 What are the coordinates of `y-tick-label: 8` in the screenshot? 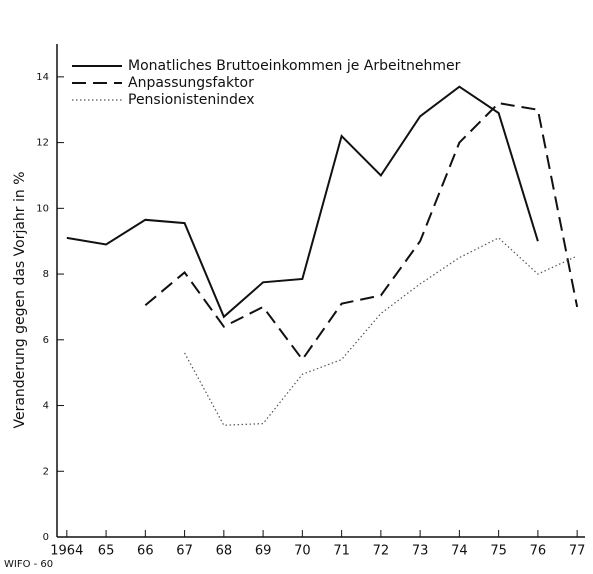 It's located at (46, 274).